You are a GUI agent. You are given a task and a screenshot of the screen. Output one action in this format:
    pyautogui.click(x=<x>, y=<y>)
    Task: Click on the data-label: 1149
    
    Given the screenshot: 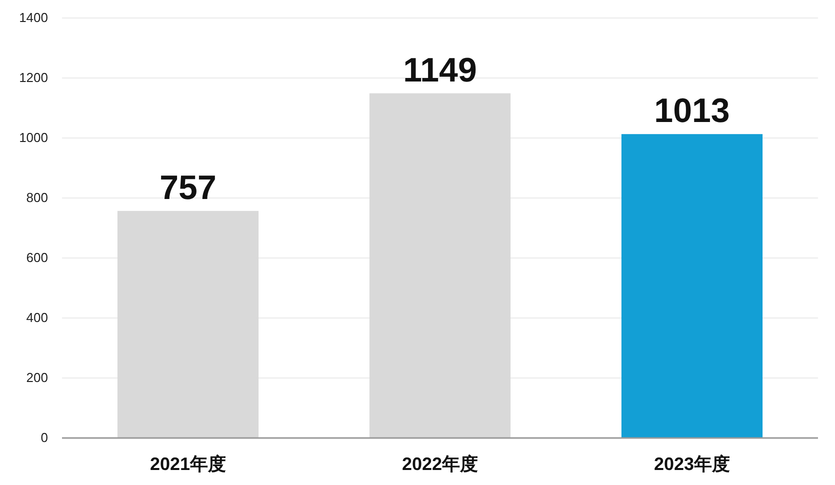 What is the action you would take?
    pyautogui.click(x=440, y=70)
    